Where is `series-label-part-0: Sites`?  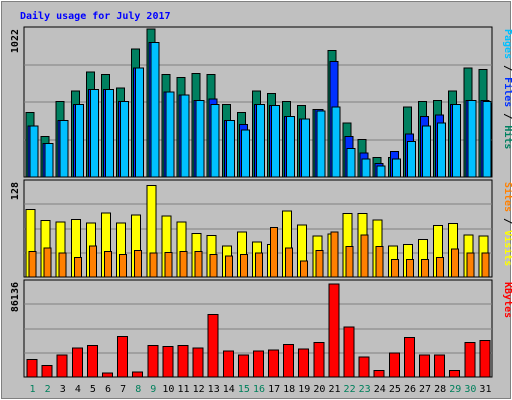 series-label-part-0: Sites is located at coordinates (507, 197).